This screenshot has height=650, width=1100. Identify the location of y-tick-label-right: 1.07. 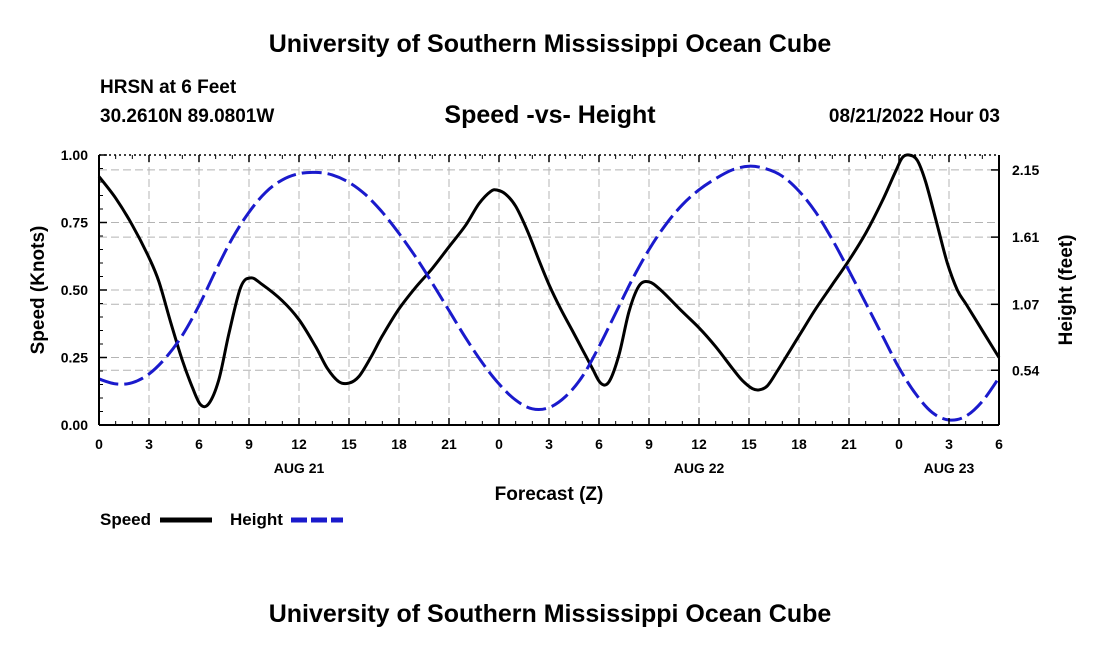
(1025, 304).